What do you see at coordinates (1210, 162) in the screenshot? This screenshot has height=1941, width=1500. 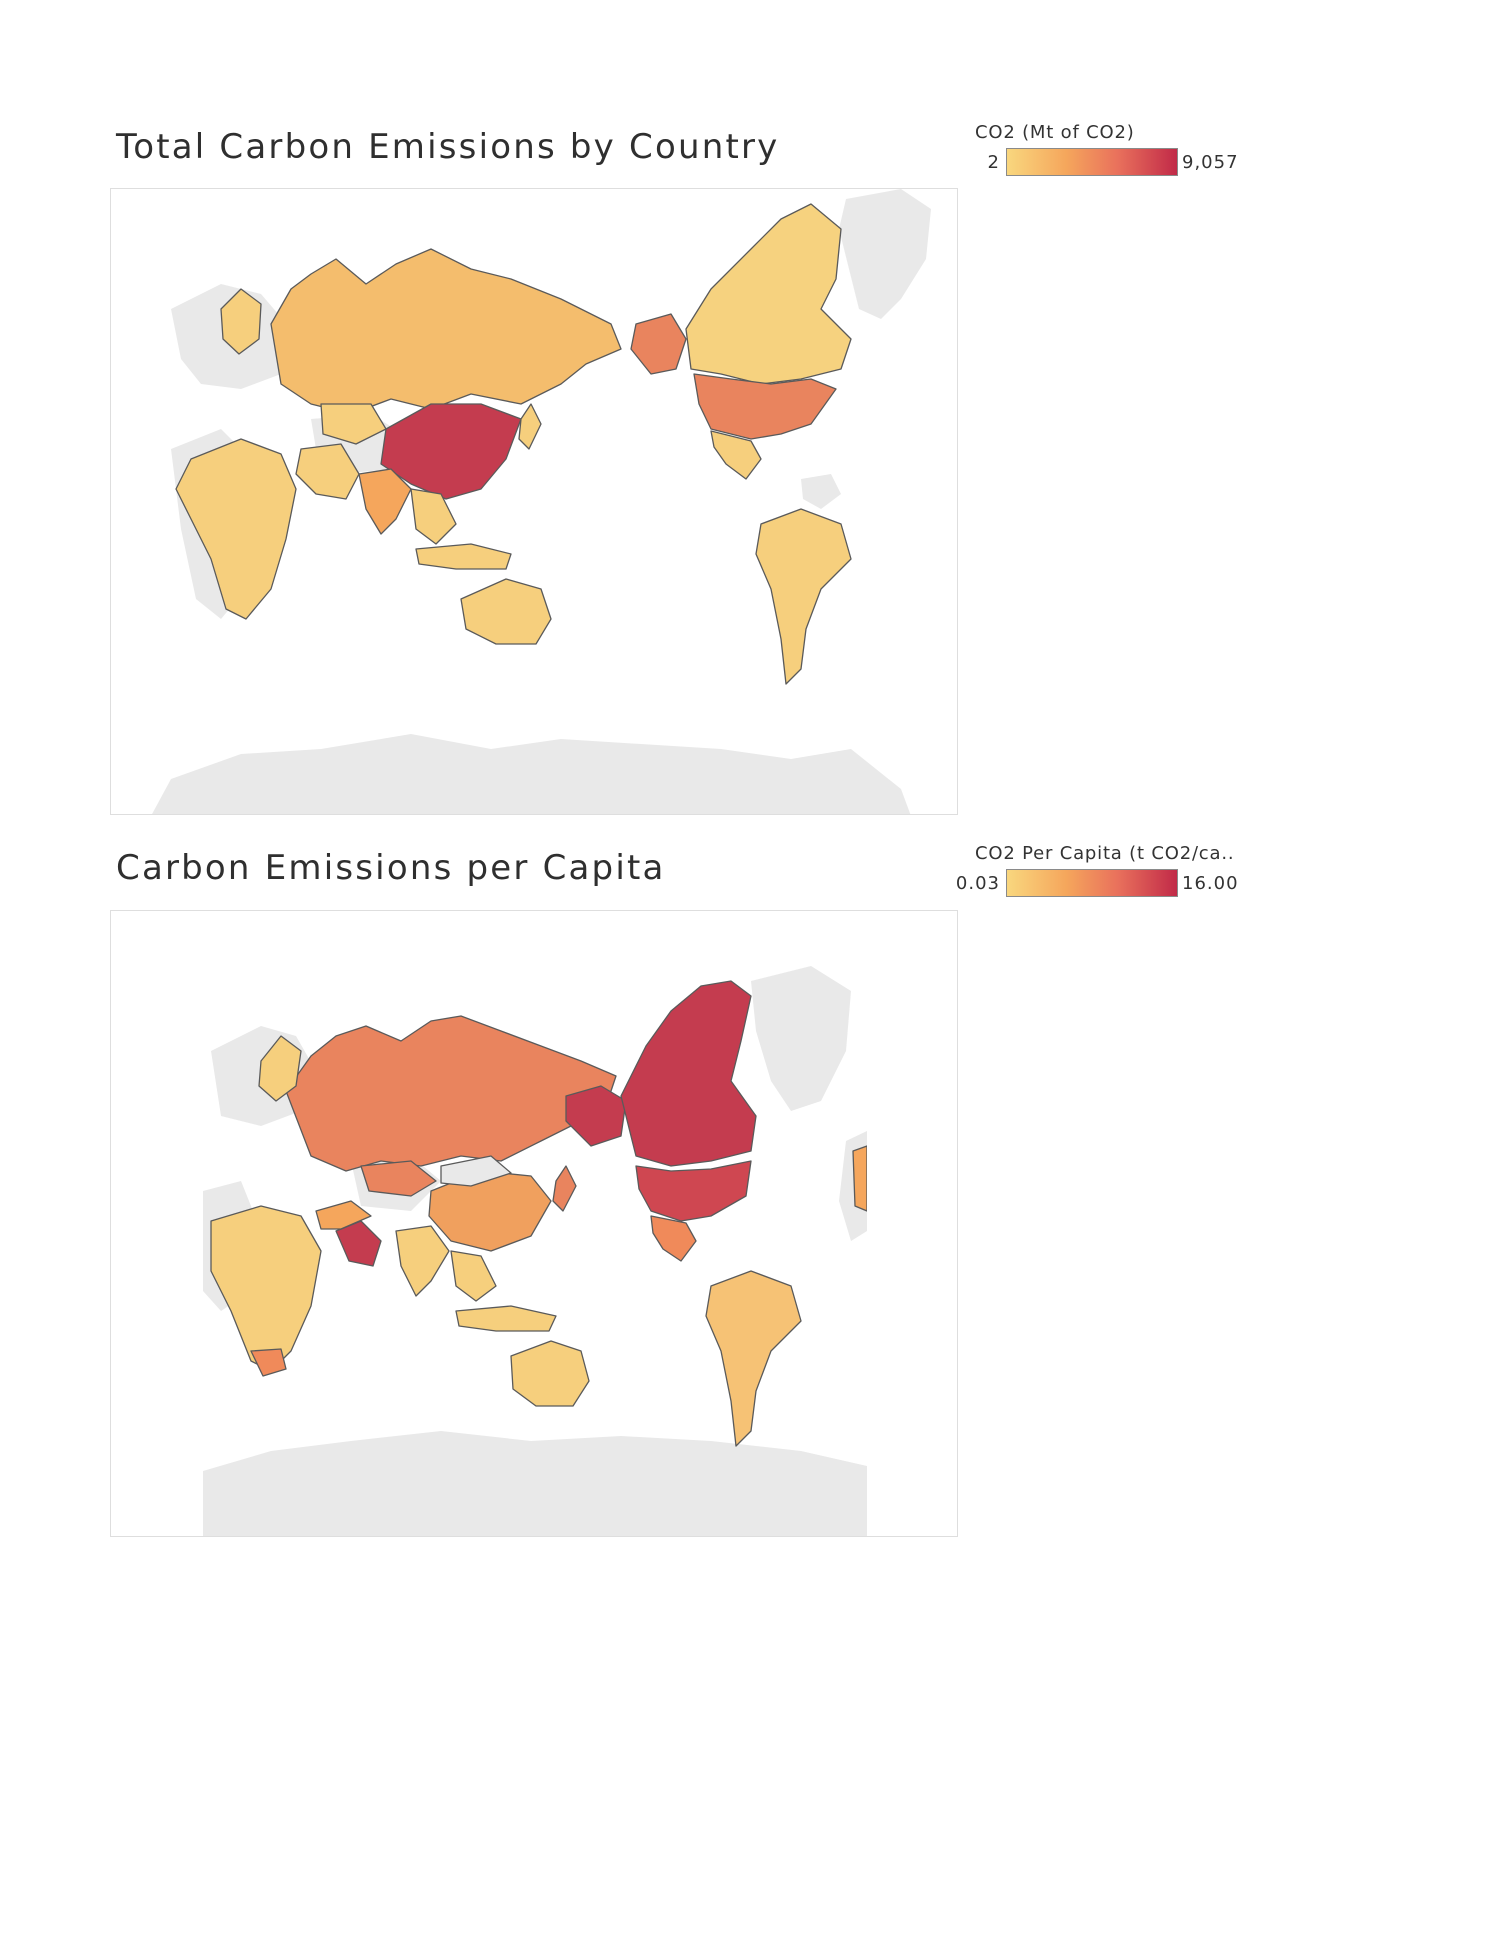 I see `legend-max-label: 9,057` at bounding box center [1210, 162].